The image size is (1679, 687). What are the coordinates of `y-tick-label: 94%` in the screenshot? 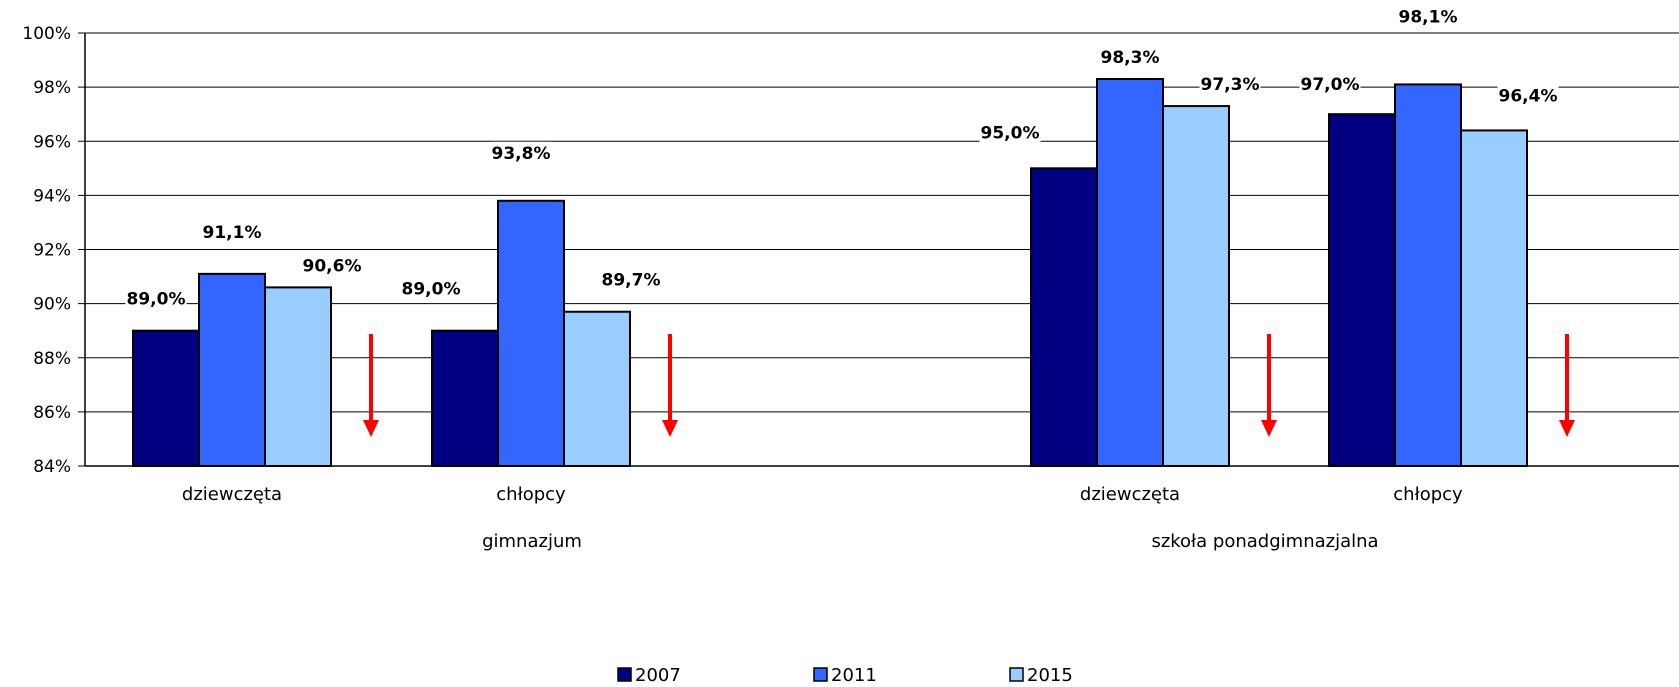 It's located at (52, 196).